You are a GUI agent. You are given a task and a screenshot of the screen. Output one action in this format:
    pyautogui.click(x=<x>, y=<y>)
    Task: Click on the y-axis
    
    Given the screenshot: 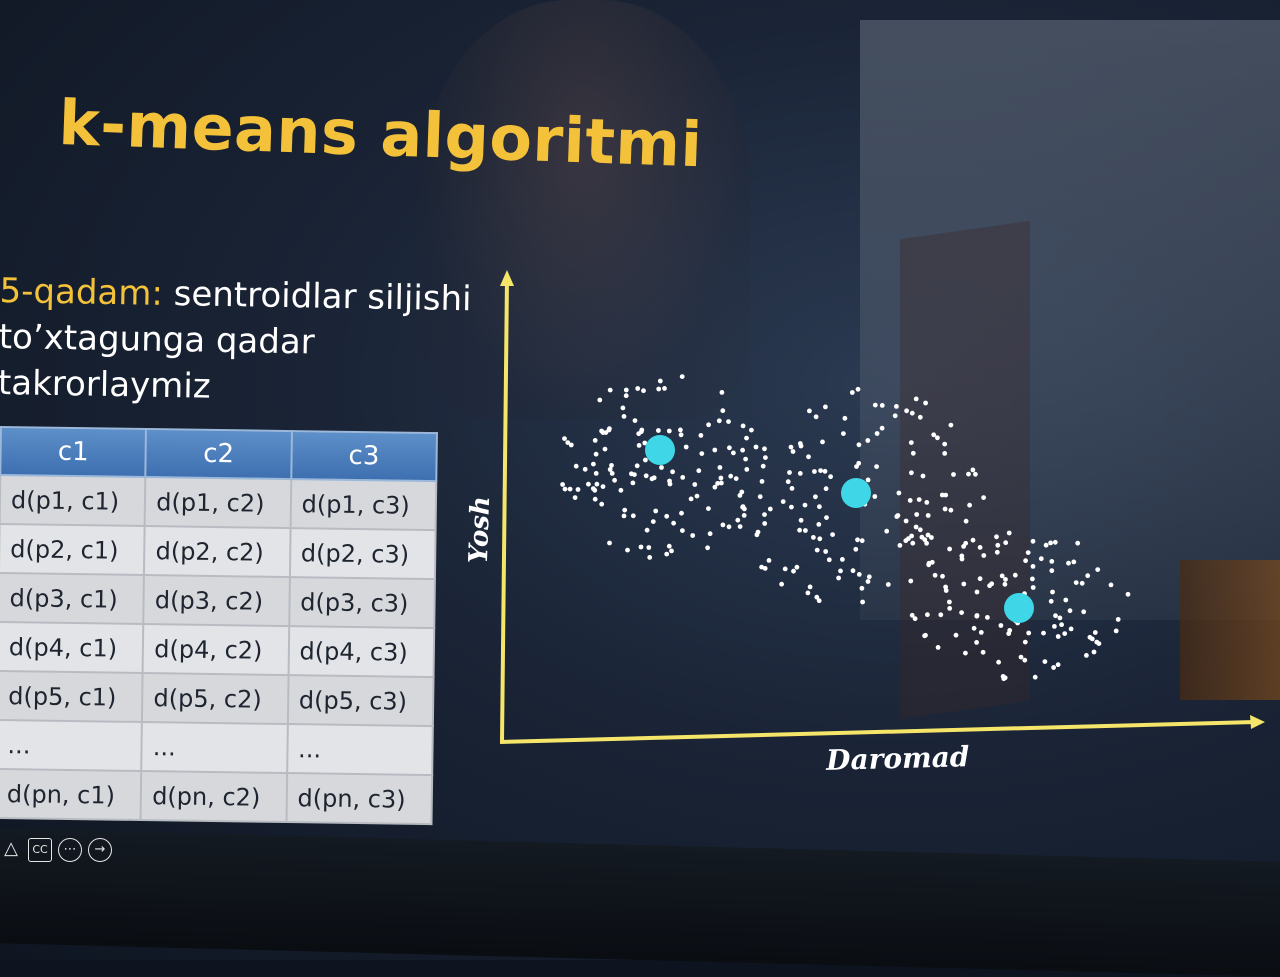 What is the action you would take?
    pyautogui.click(x=504, y=510)
    